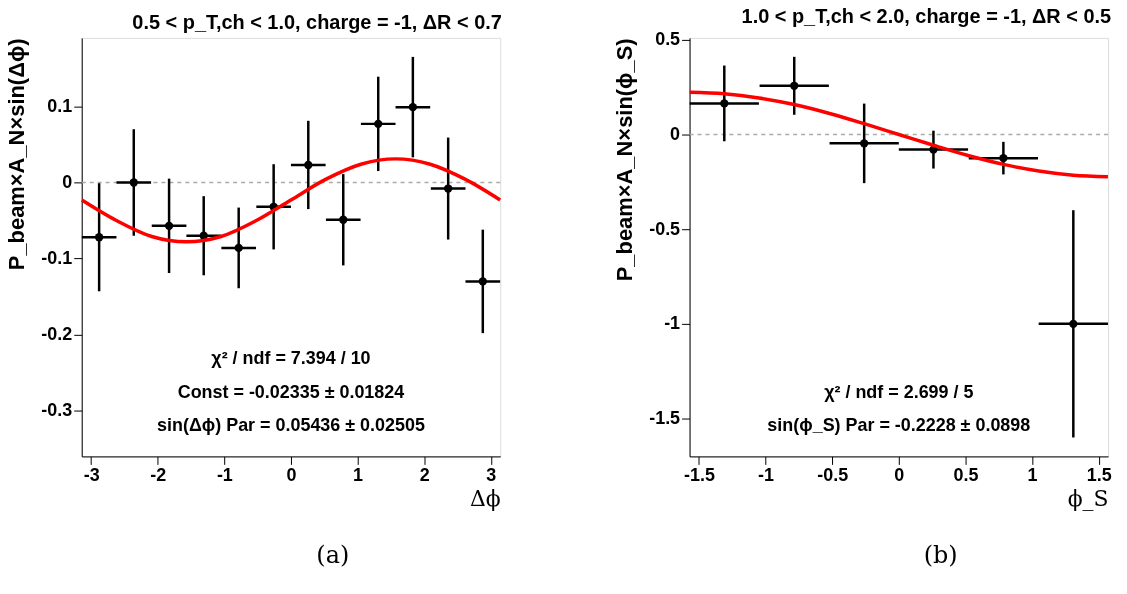 The width and height of the screenshot is (1127, 594). What do you see at coordinates (899, 425) in the screenshot?
I see `annotation: sin(ϕ_S) Par = -0.2228 ± 0.0898` at bounding box center [899, 425].